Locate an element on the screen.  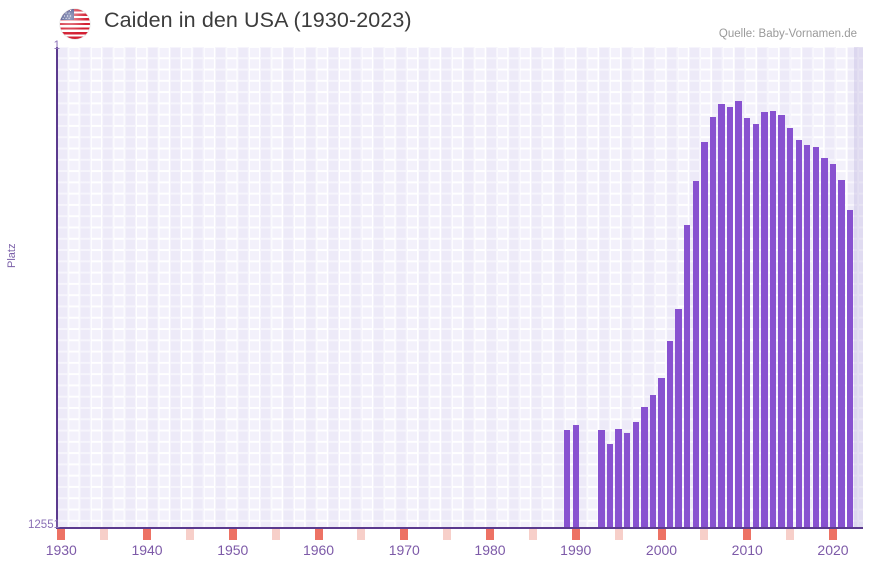
x-axis-tick-label: 1990 is located at coordinates (576, 550).